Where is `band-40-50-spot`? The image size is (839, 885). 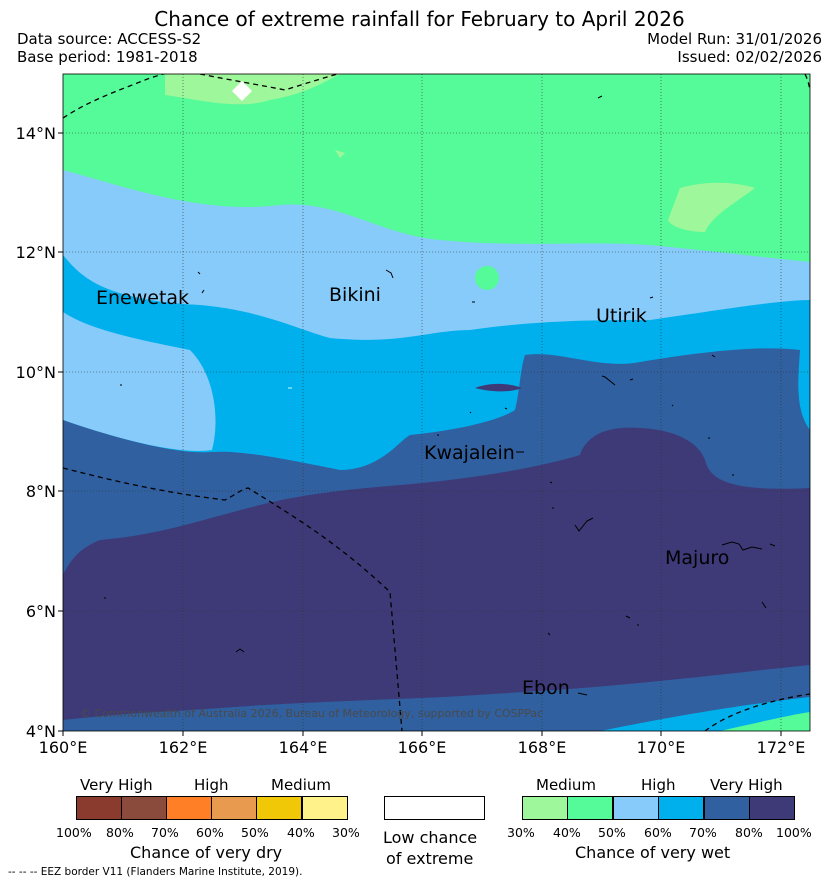
band-40-50-spot is located at coordinates (487, 278).